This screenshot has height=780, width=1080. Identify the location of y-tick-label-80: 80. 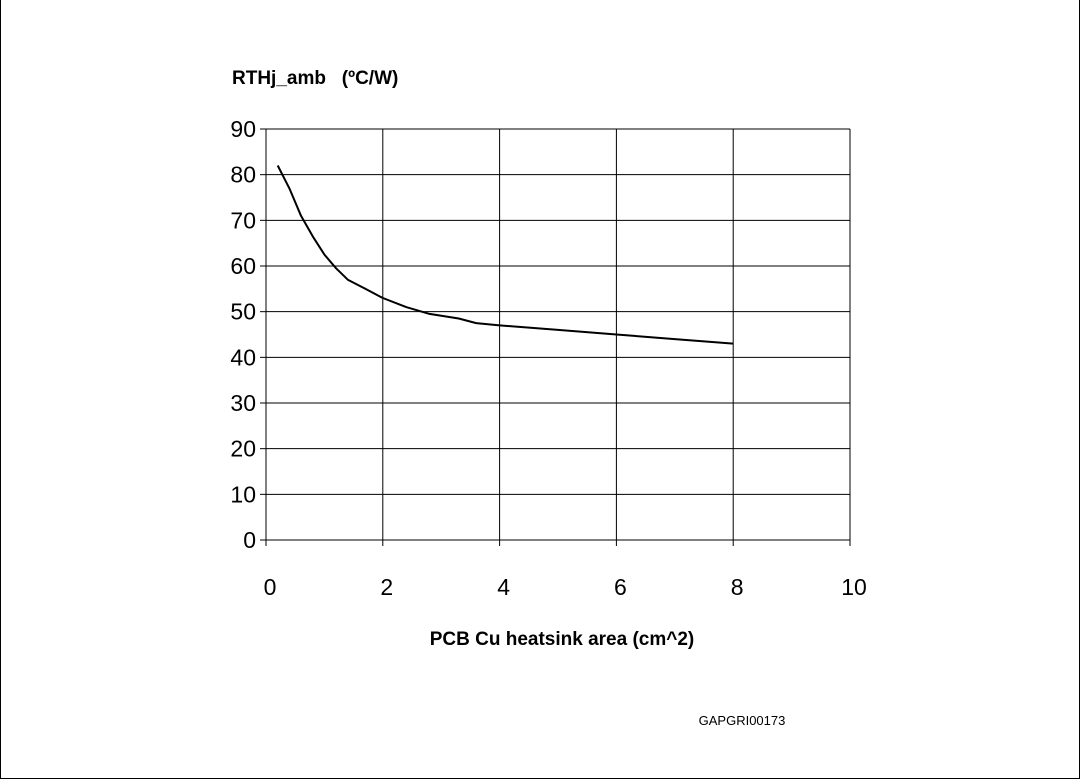
(243, 175).